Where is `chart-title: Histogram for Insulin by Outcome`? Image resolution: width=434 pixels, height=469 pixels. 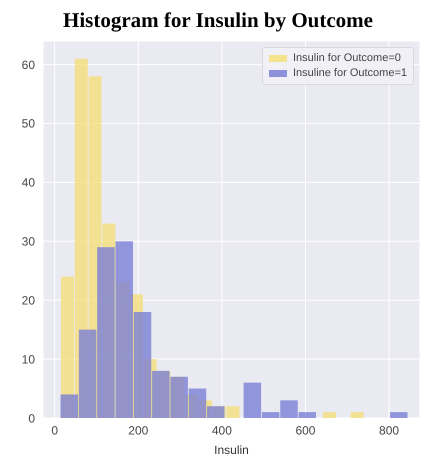 chart-title: Histogram for Insulin by Outcome is located at coordinates (218, 21).